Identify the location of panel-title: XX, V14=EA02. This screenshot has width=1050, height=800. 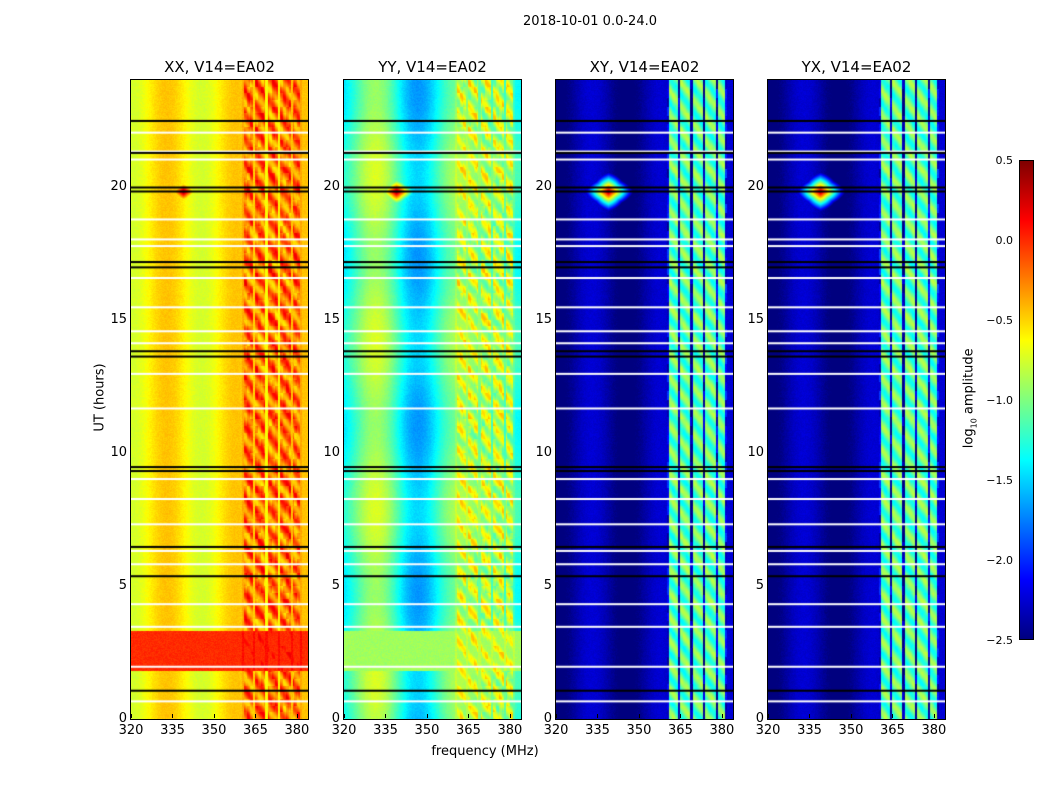
(219, 67).